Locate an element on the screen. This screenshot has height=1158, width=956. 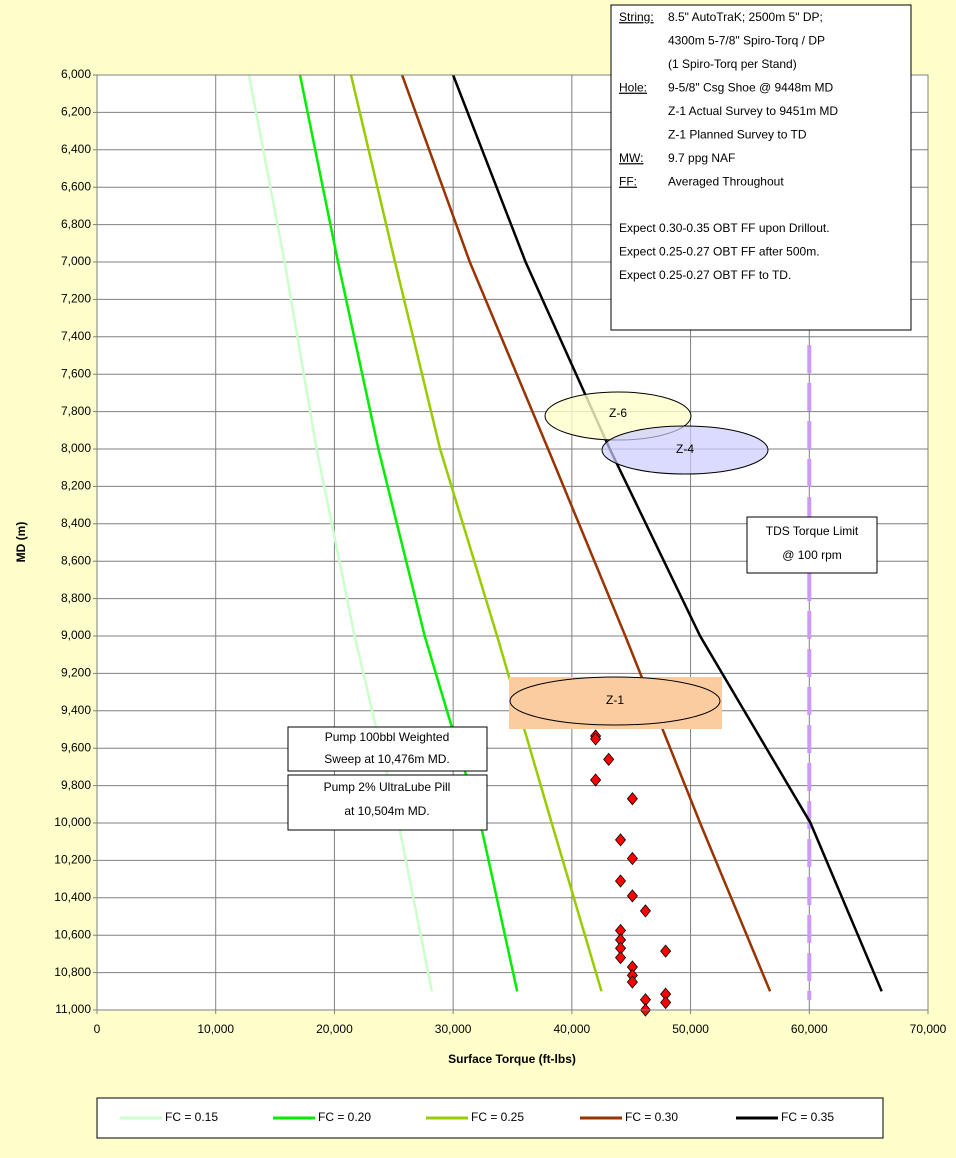
zone-label: Z-1 is located at coordinates (615, 700).